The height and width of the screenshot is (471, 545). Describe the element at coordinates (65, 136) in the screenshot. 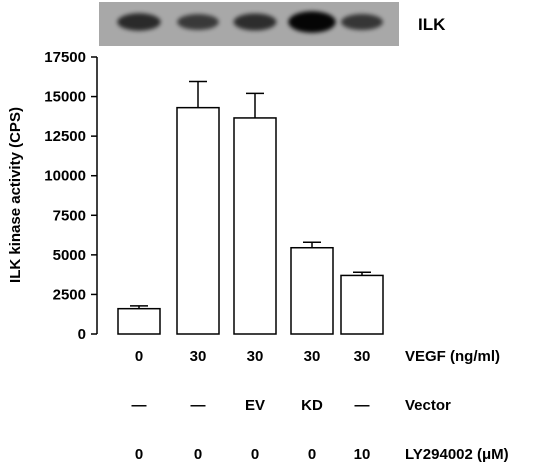

I see `y-tick-label: 12500` at that location.